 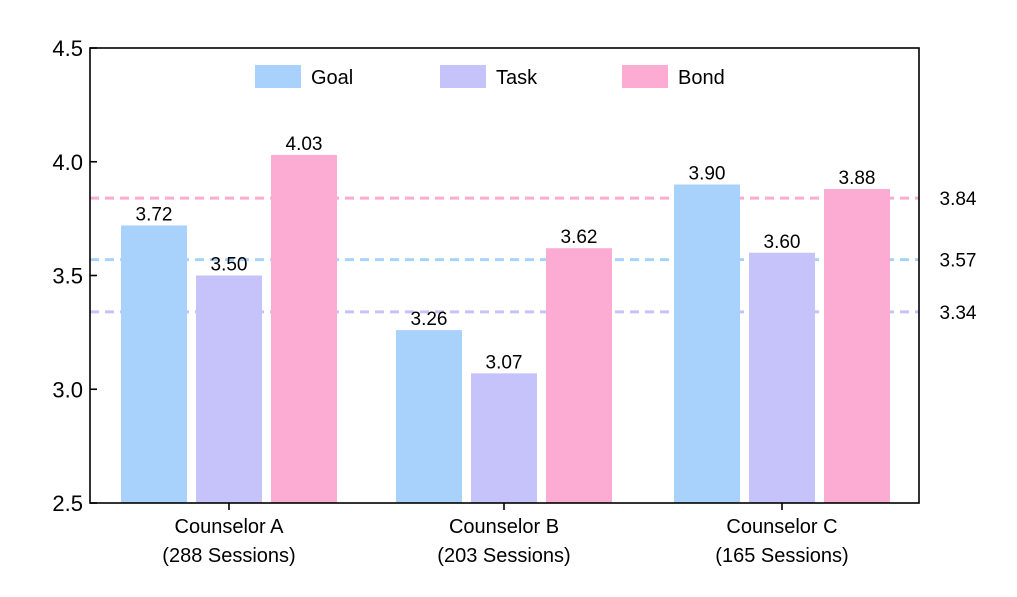 I want to click on bar-counselor-c-goal, so click(x=707, y=343).